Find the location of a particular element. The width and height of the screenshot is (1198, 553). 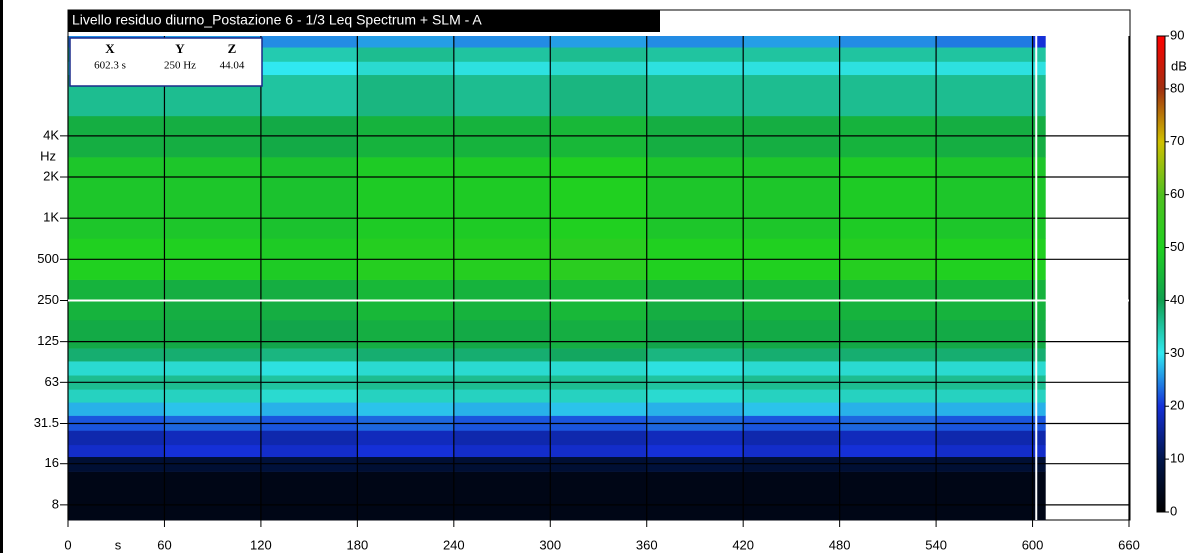

x-tick-label: 60 is located at coordinates (164, 544).